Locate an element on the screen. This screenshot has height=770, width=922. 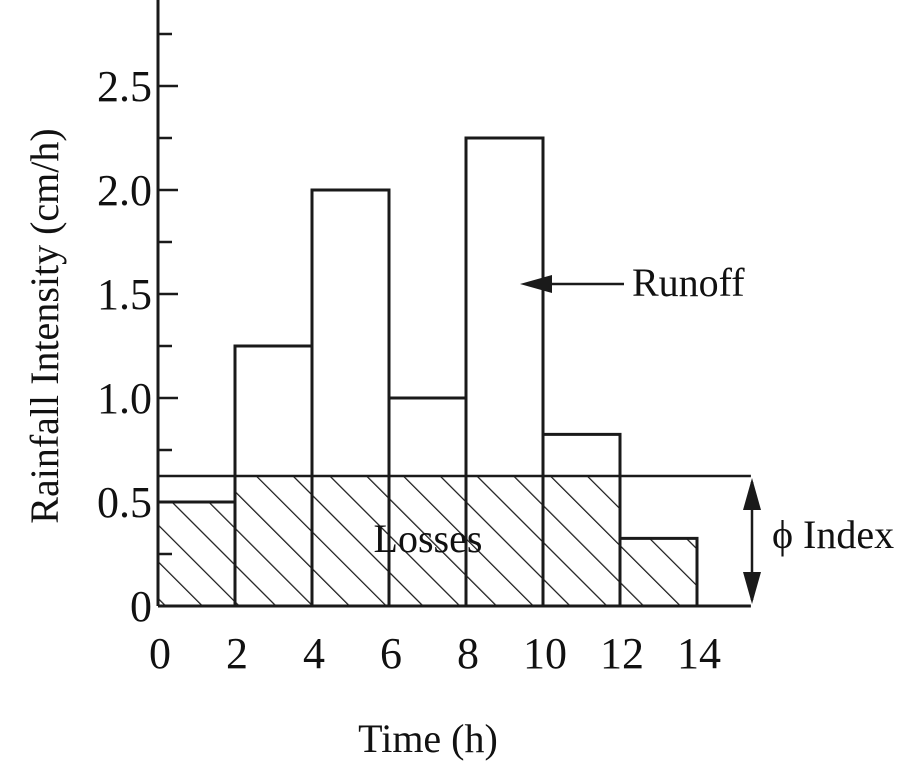
x-axis-title: Time (h) is located at coordinates (428, 738).